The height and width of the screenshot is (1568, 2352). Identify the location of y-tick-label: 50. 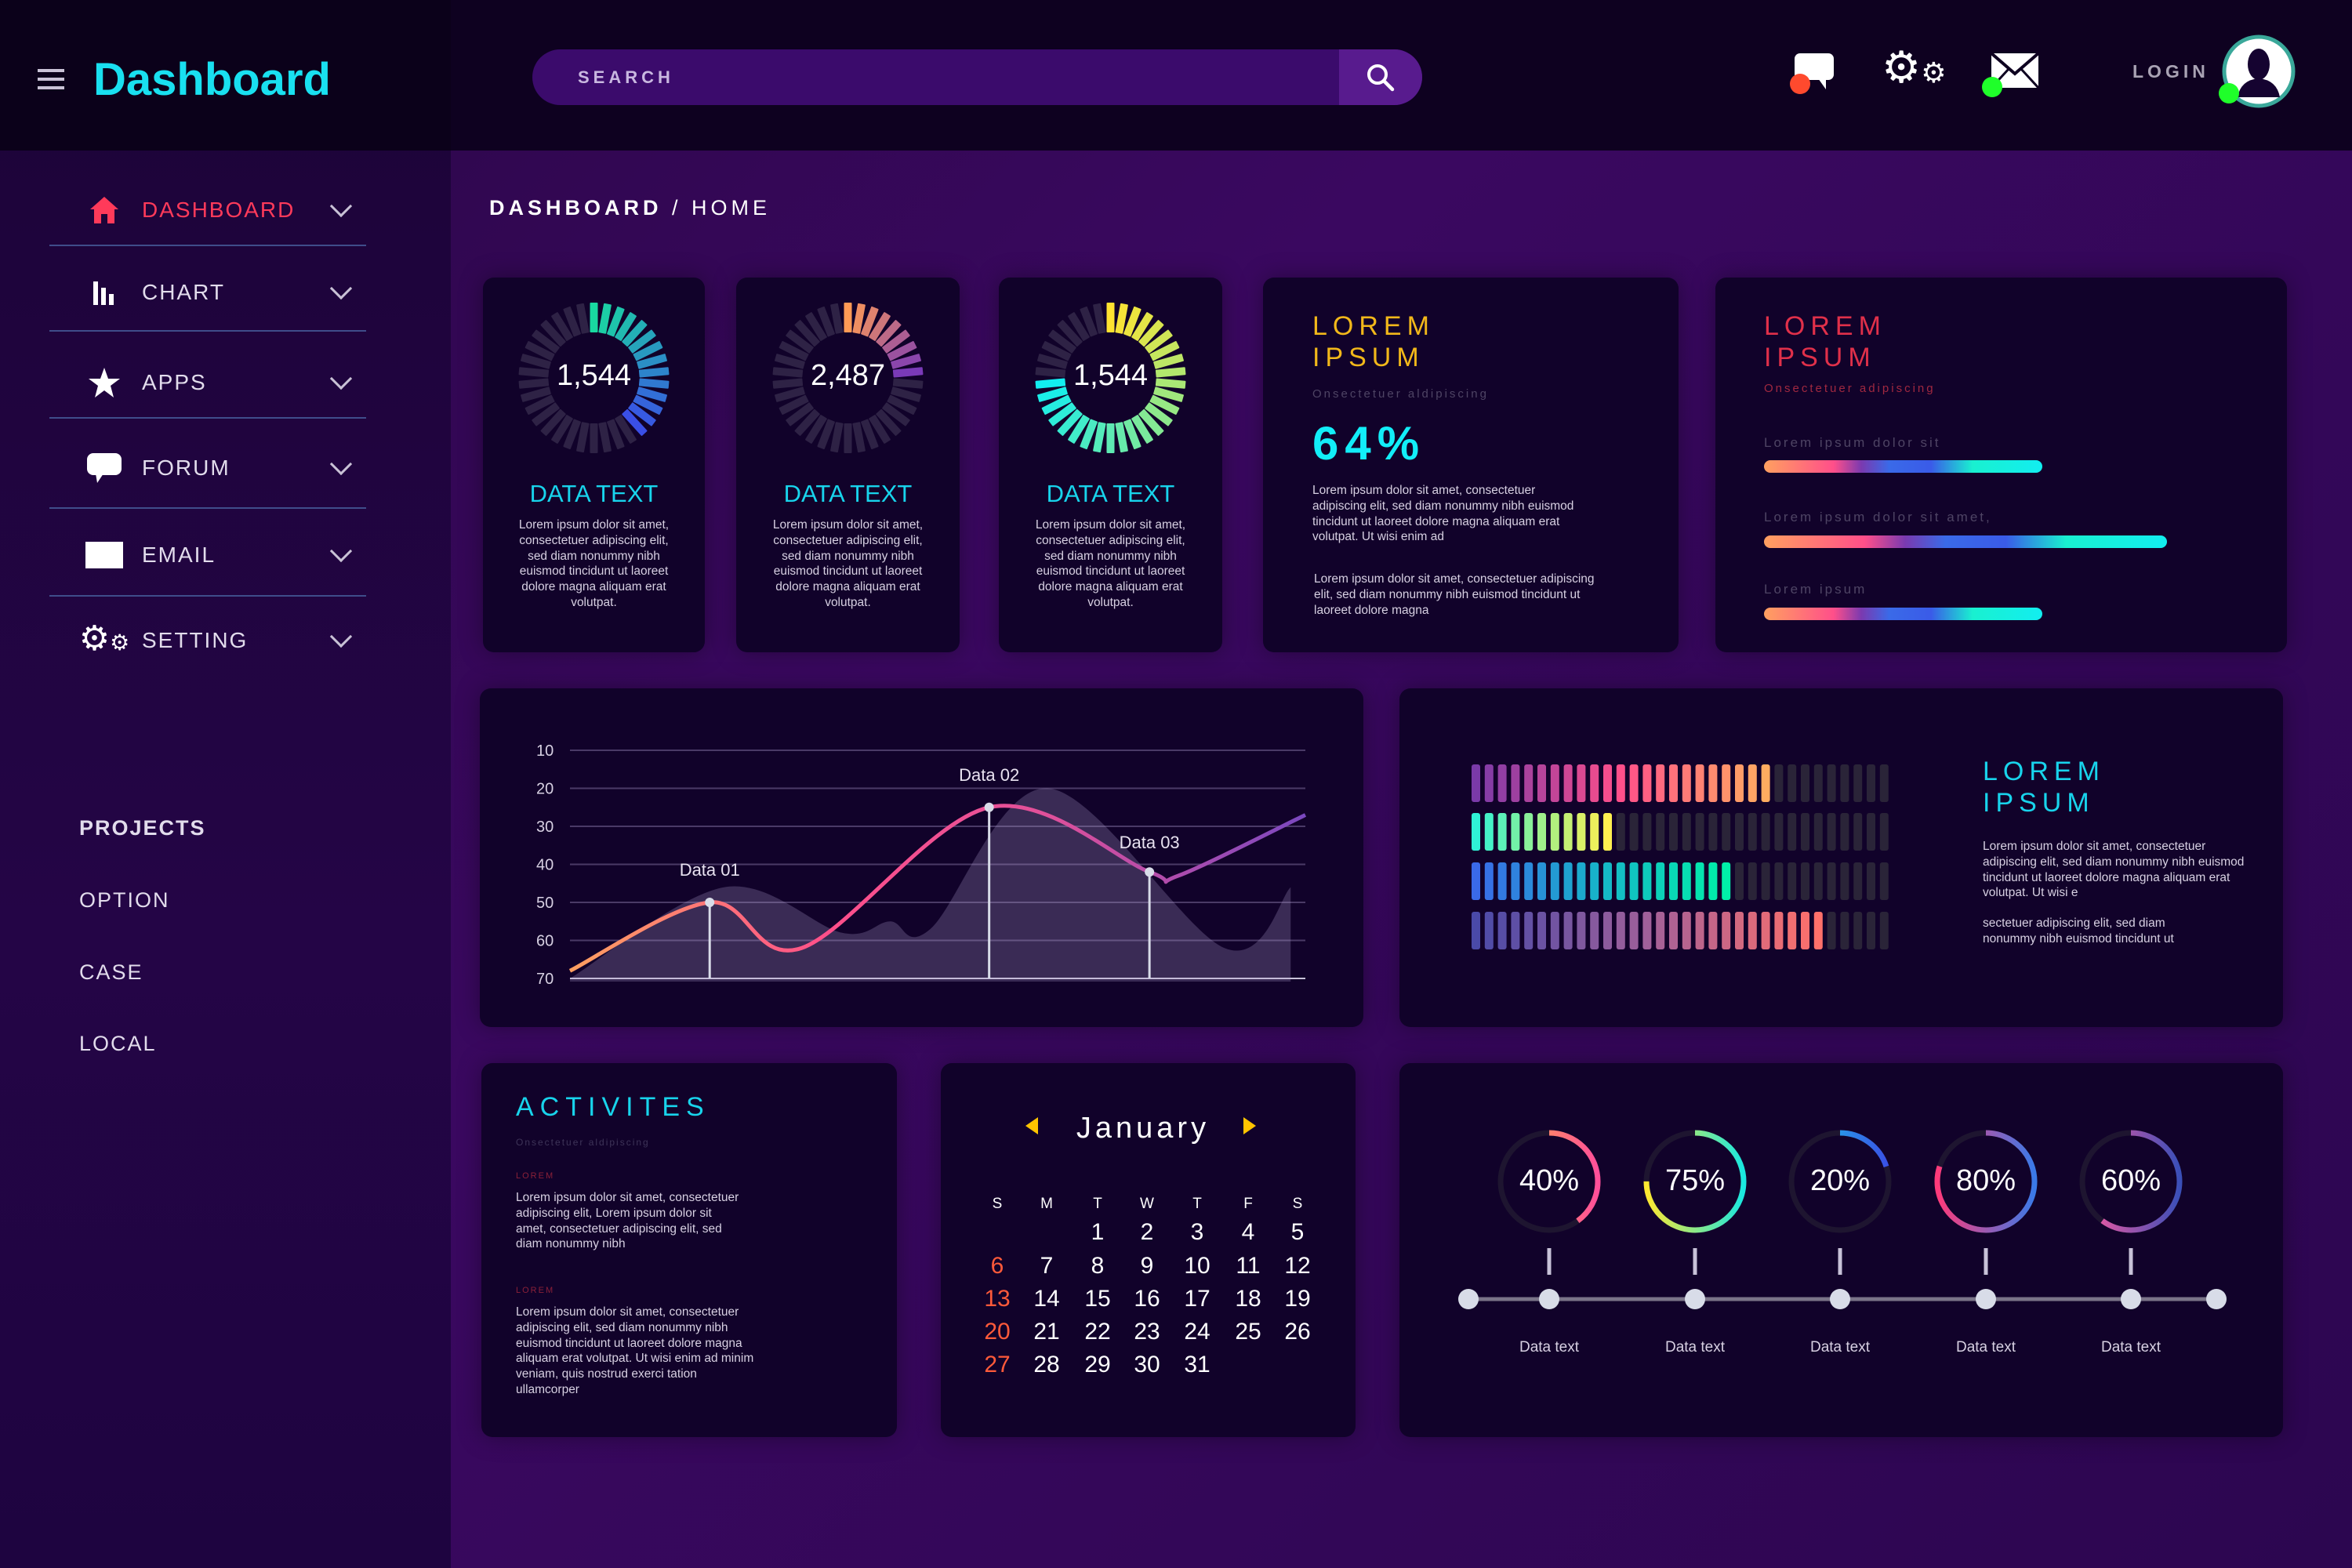
(545, 904).